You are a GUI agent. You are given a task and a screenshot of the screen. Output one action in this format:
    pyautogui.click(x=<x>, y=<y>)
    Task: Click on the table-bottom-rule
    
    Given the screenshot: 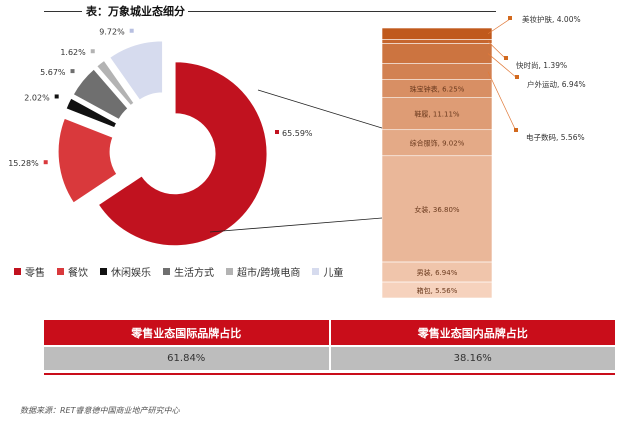 What is the action you would take?
    pyautogui.click(x=329, y=374)
    